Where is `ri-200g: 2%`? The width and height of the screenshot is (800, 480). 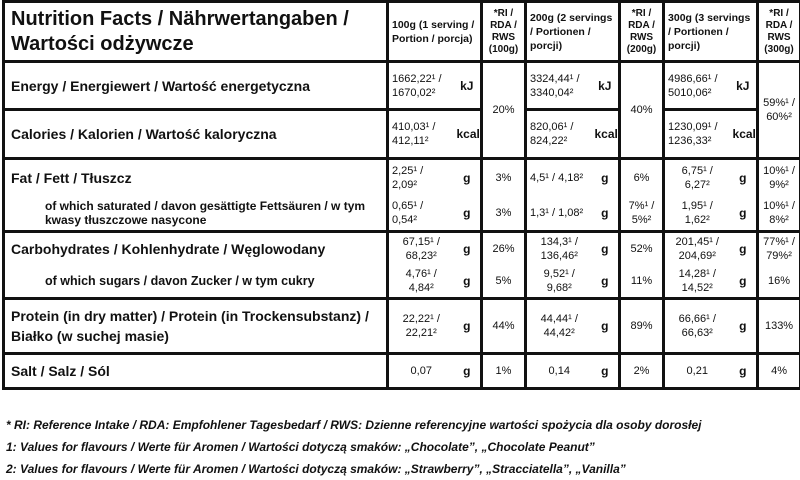
ri-200g: 2% is located at coordinates (642, 371).